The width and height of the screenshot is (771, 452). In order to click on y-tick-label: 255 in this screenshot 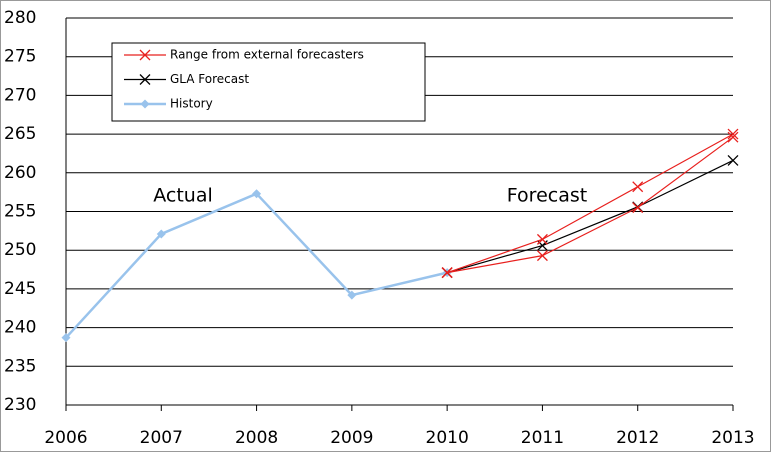, I will do `click(20, 212)`.